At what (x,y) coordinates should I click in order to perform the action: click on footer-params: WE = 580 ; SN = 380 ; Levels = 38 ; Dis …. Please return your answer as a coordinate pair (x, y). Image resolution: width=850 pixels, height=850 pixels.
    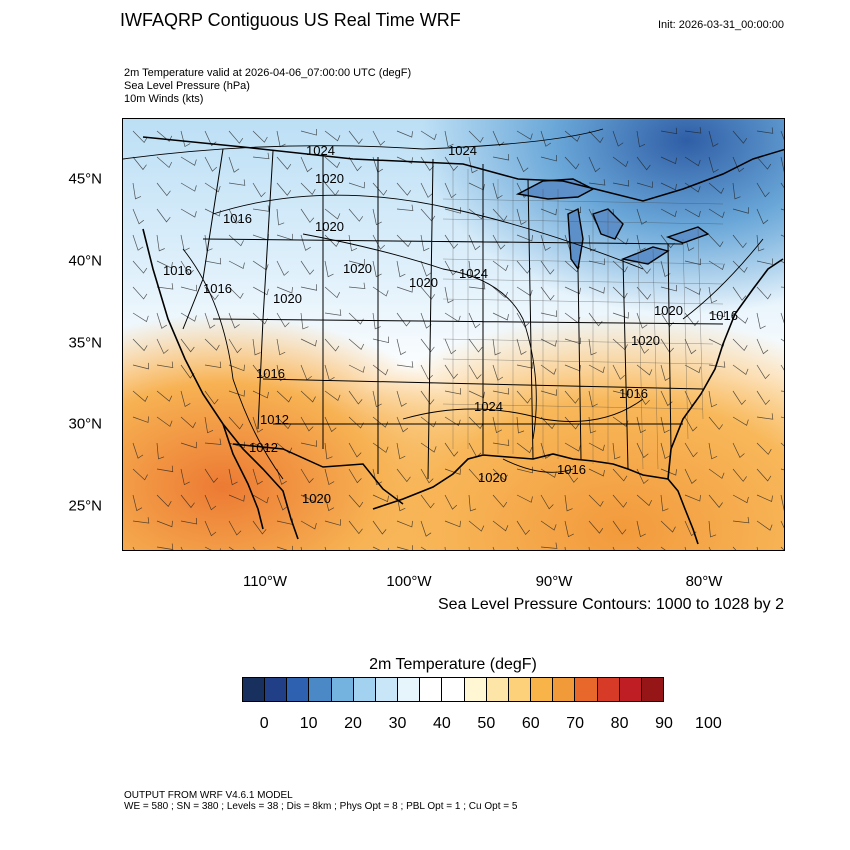
    Looking at the image, I should click on (321, 806).